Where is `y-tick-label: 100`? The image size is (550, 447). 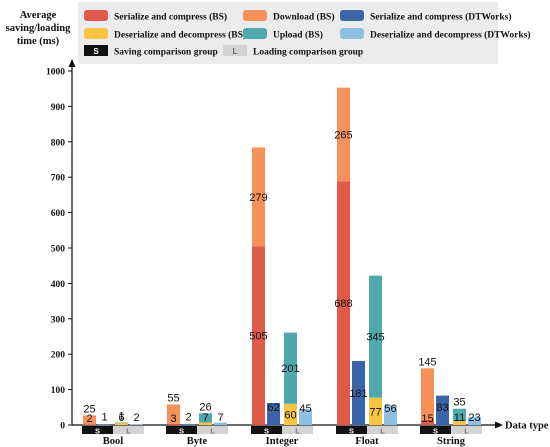 y-tick-label: 100 is located at coordinates (58, 391).